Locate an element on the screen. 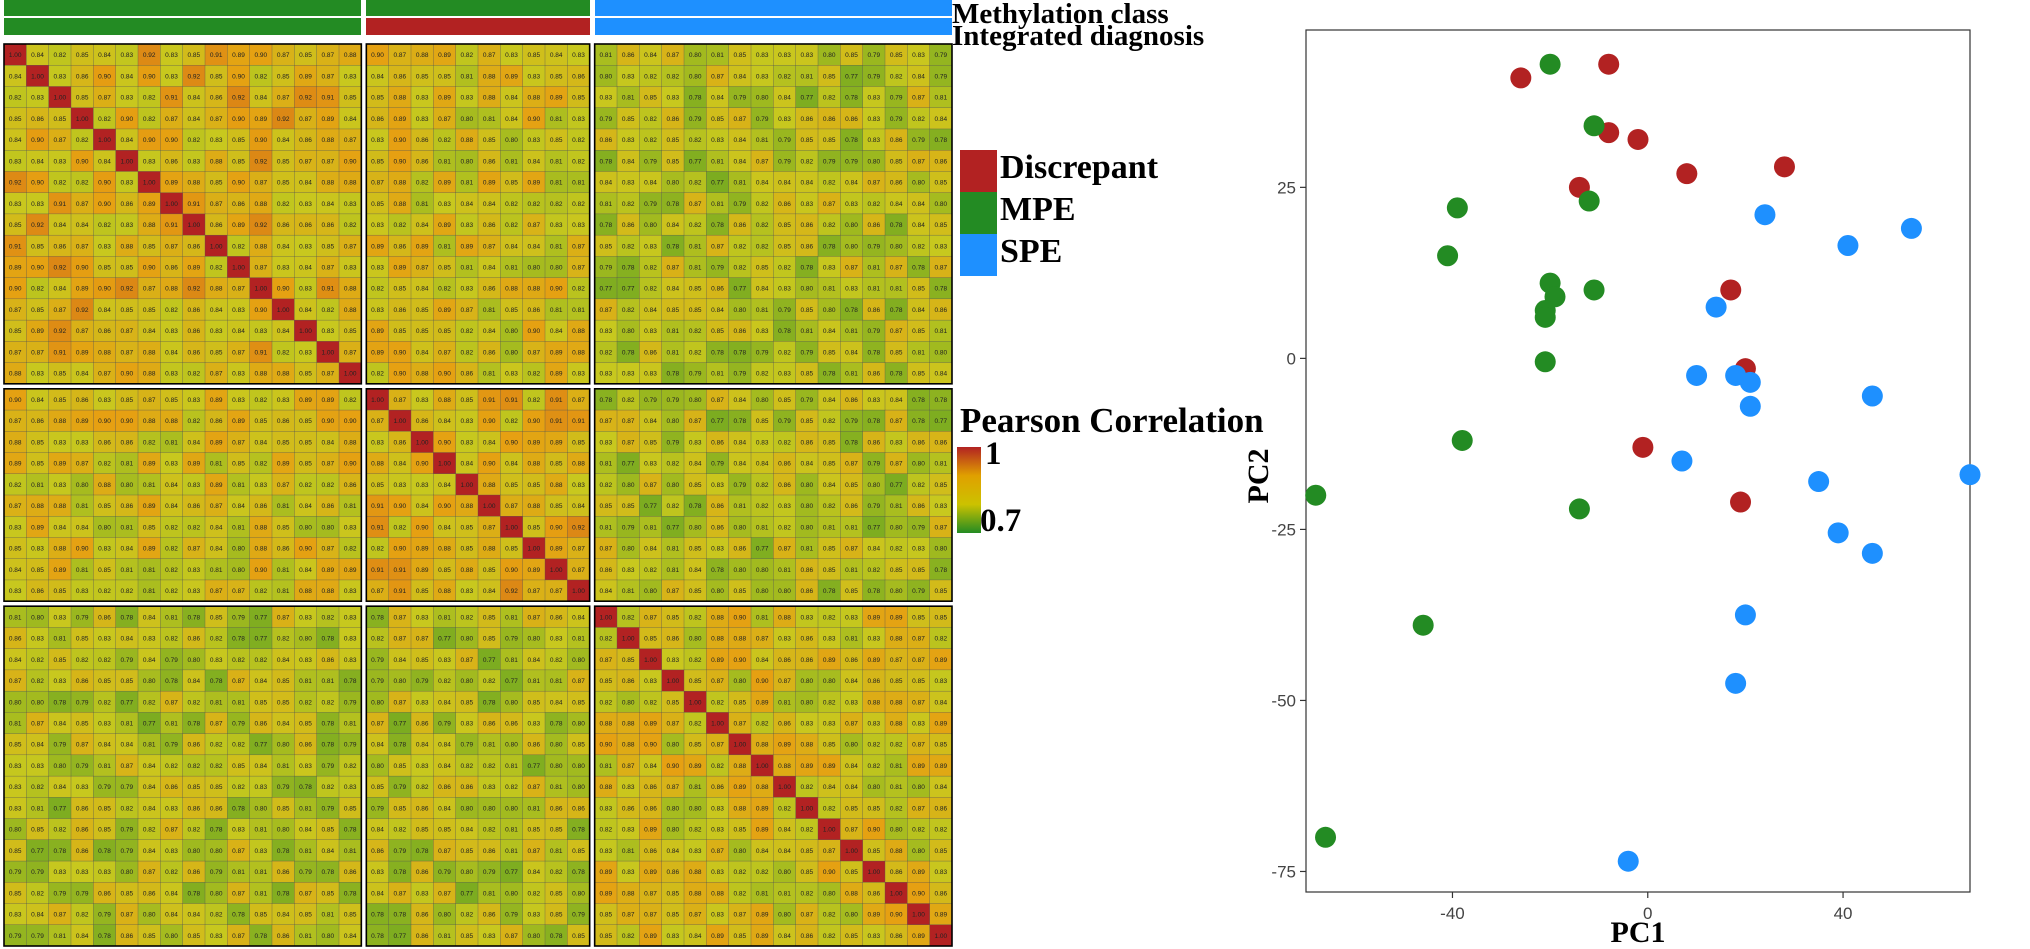 The height and width of the screenshot is (949, 2030). heatmap-cell-value: 0.91 is located at coordinates (400, 591).